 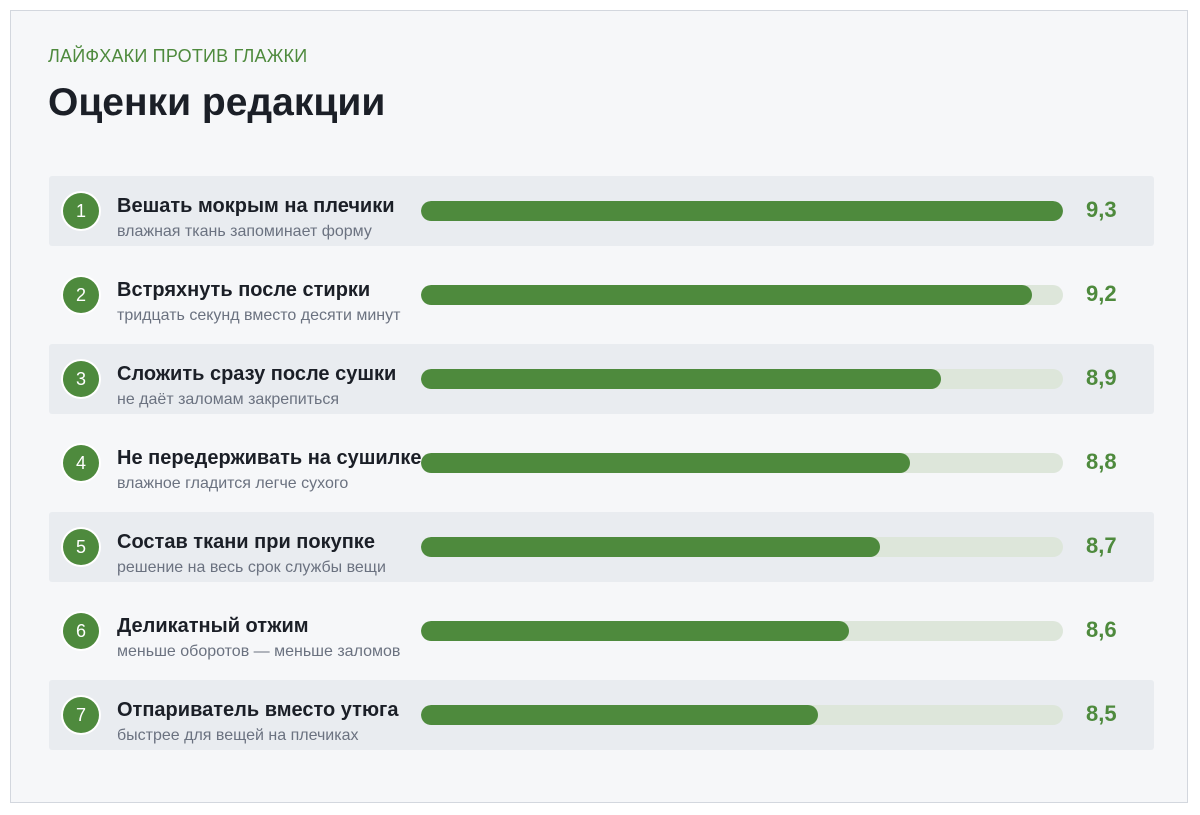 I want to click on category-label: Деликатный отжим, so click(x=213, y=626).